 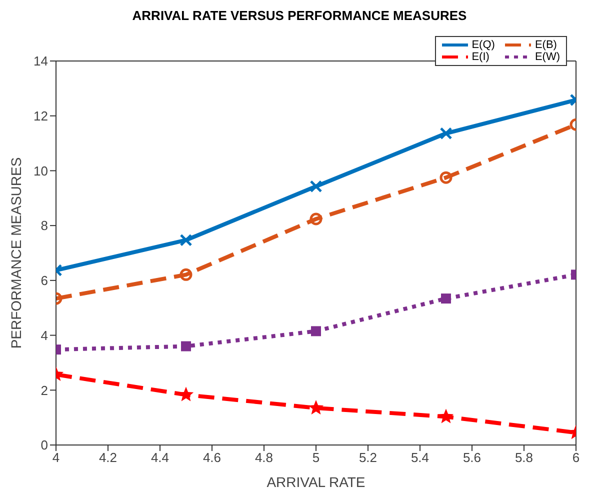 What do you see at coordinates (16, 253) in the screenshot?
I see `y-axis-title: PERFORMANCE MEASURES` at bounding box center [16, 253].